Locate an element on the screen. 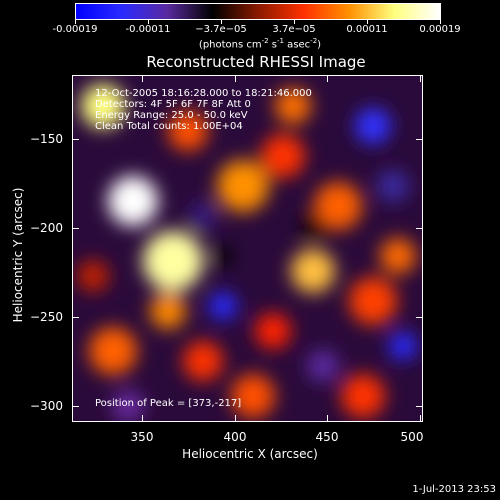 The height and width of the screenshot is (500, 500). x-tick-label: 400 is located at coordinates (235, 437).